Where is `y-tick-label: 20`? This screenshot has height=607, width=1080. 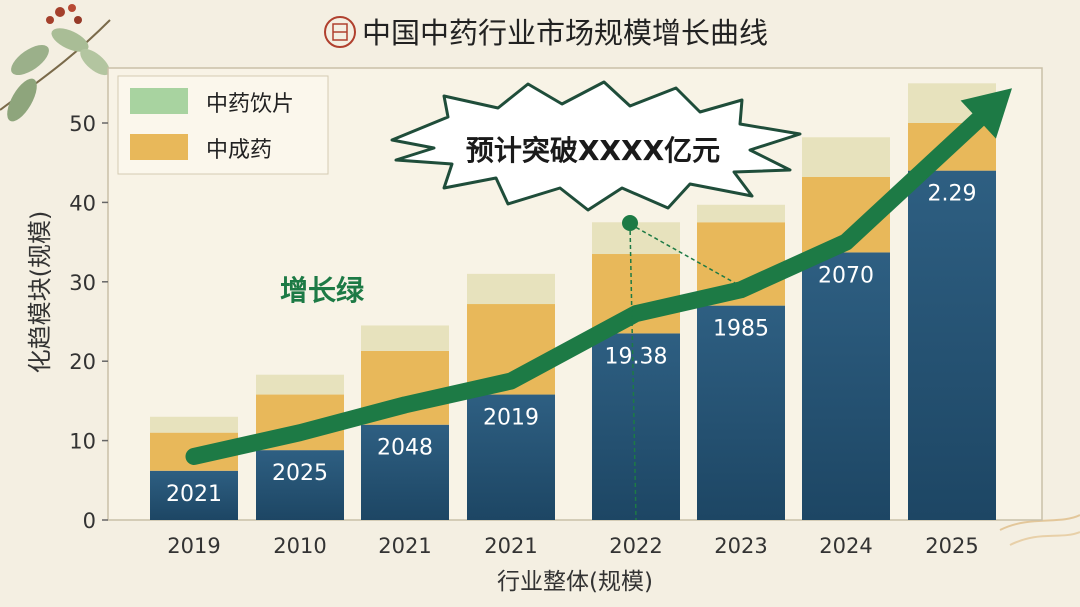
y-tick-label: 20 is located at coordinates (82, 362).